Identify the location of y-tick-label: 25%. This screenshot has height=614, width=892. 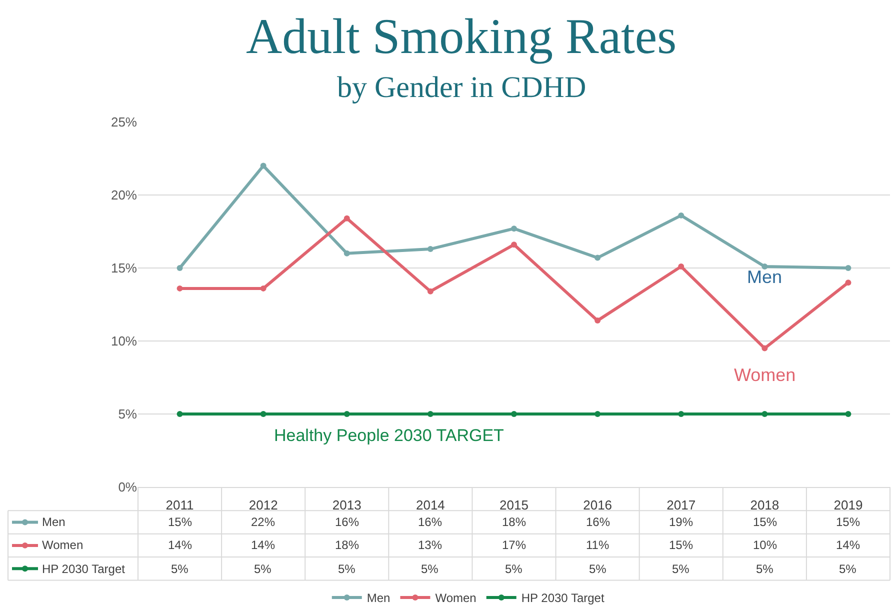
(124, 122).